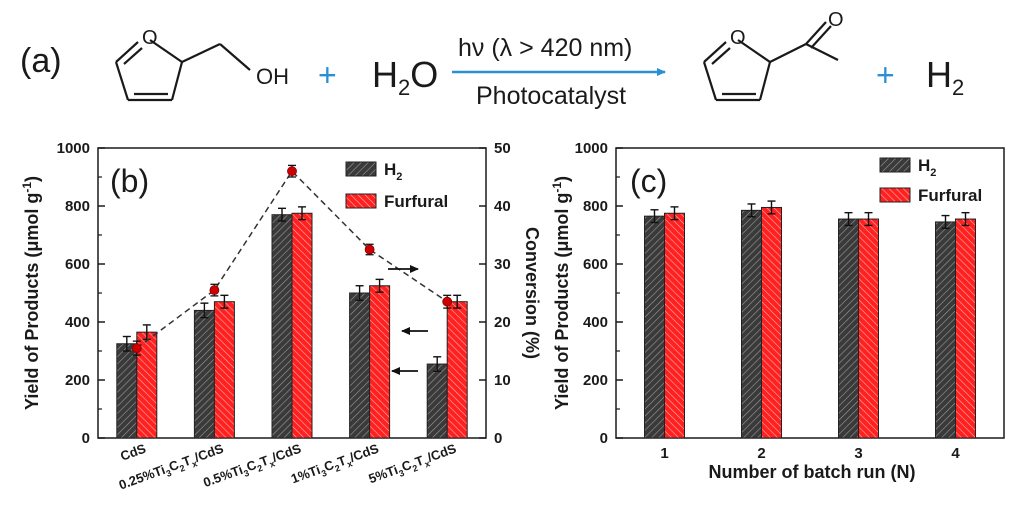  Describe the element at coordinates (502, 148) in the screenshot. I see `panel-b-y2-tick-label: 50` at that location.